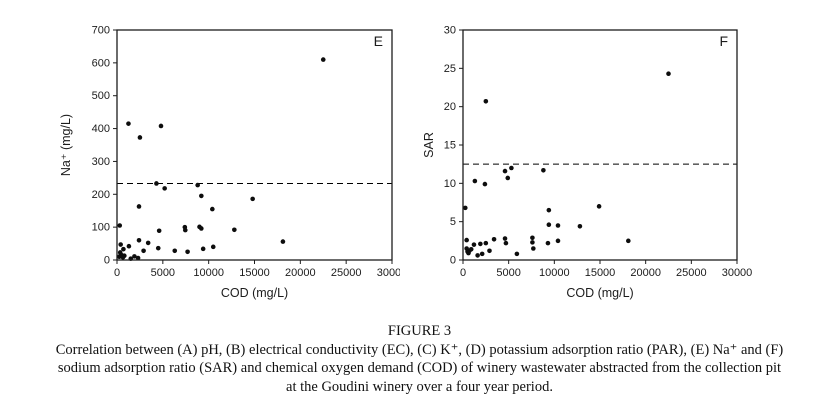 This screenshot has width=839, height=405. Describe the element at coordinates (101, 31) in the screenshot. I see `y-tick-label: 700` at that location.